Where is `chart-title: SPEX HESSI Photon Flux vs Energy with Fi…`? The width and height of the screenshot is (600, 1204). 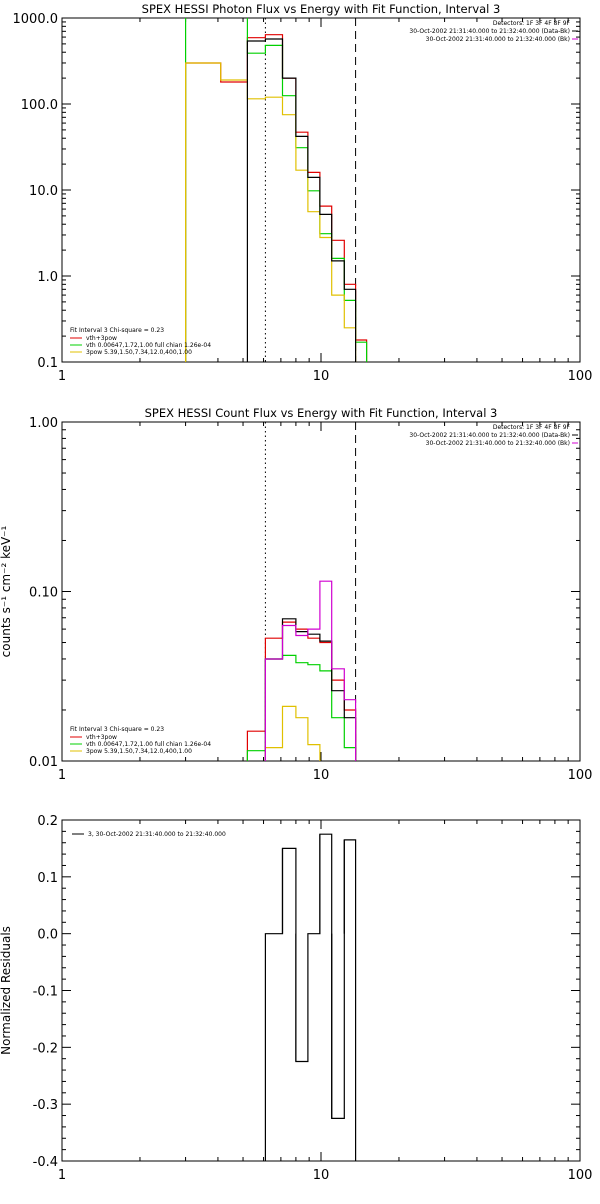
chart-title: SPEX HESSI Photon Flux vs Energy with Fi… is located at coordinates (321, 9).